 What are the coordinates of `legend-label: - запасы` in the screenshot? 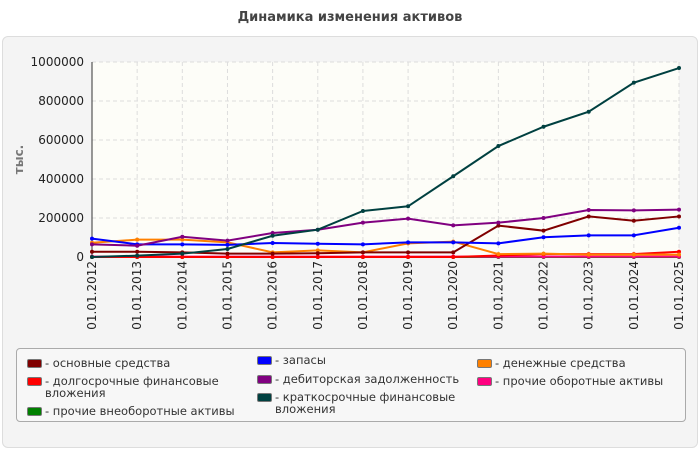 It's located at (300, 360).